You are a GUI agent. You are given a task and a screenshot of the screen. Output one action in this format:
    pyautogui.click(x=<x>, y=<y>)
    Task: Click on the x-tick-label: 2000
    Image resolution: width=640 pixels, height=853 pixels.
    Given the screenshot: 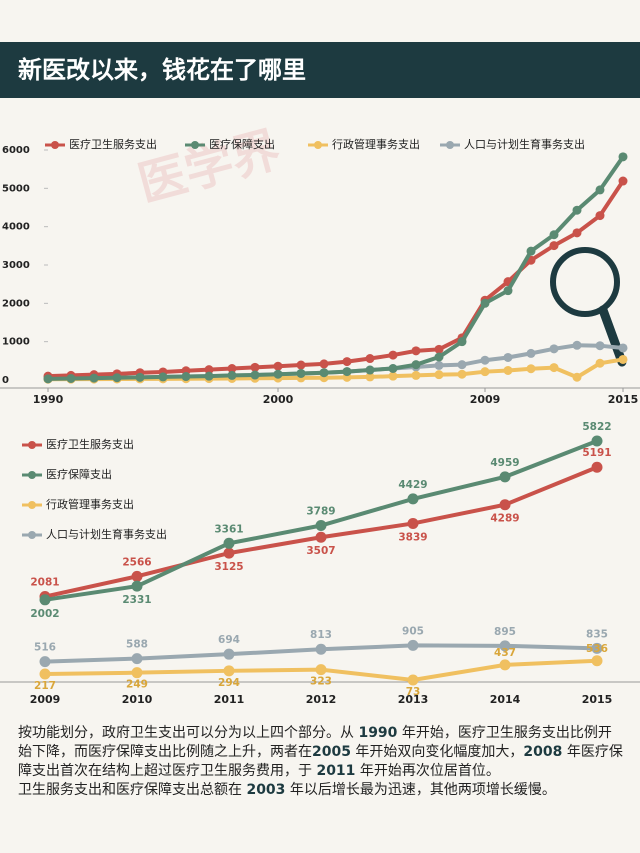 What is the action you would take?
    pyautogui.click(x=278, y=399)
    